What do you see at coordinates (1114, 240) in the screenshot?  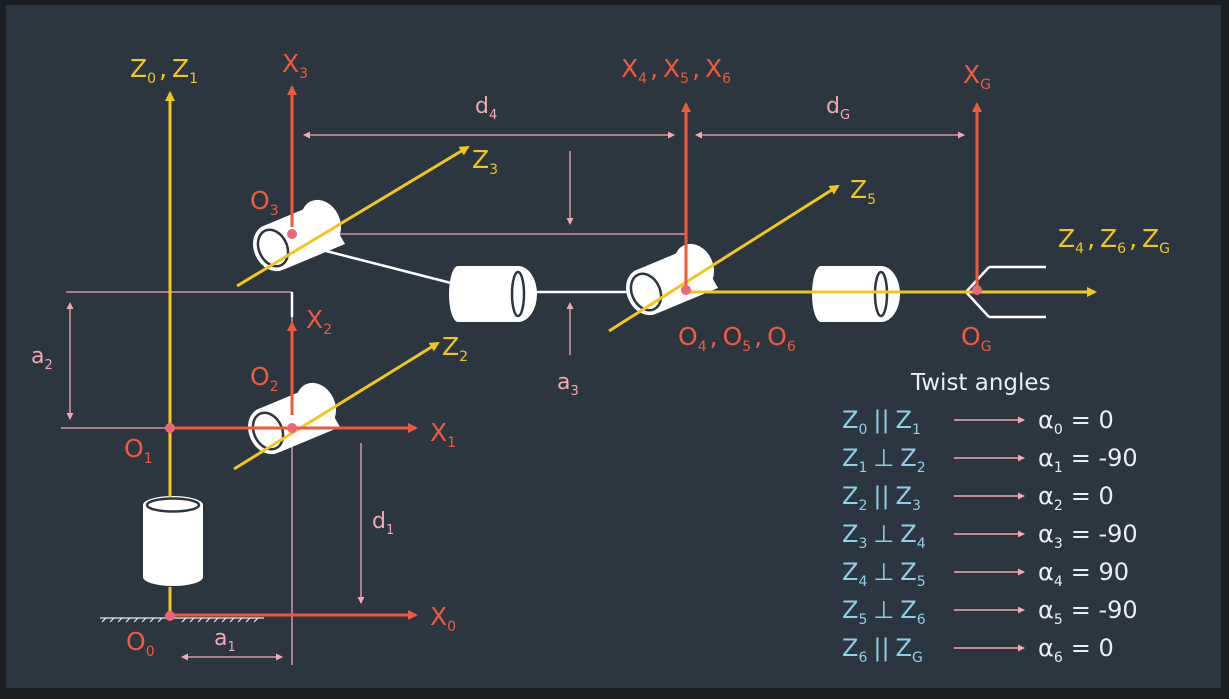 I see `label-z4-z6-zg: Z4, Z6, ZG` at bounding box center [1114, 240].